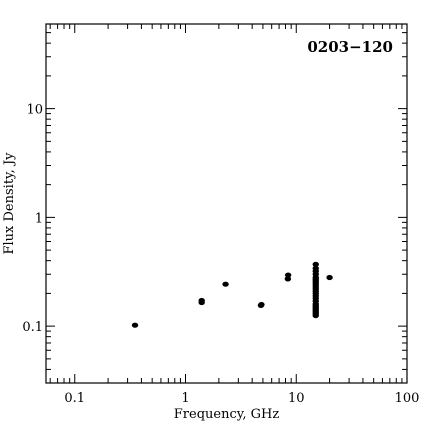  I want to click on x-tick-label: 100, so click(407, 398).